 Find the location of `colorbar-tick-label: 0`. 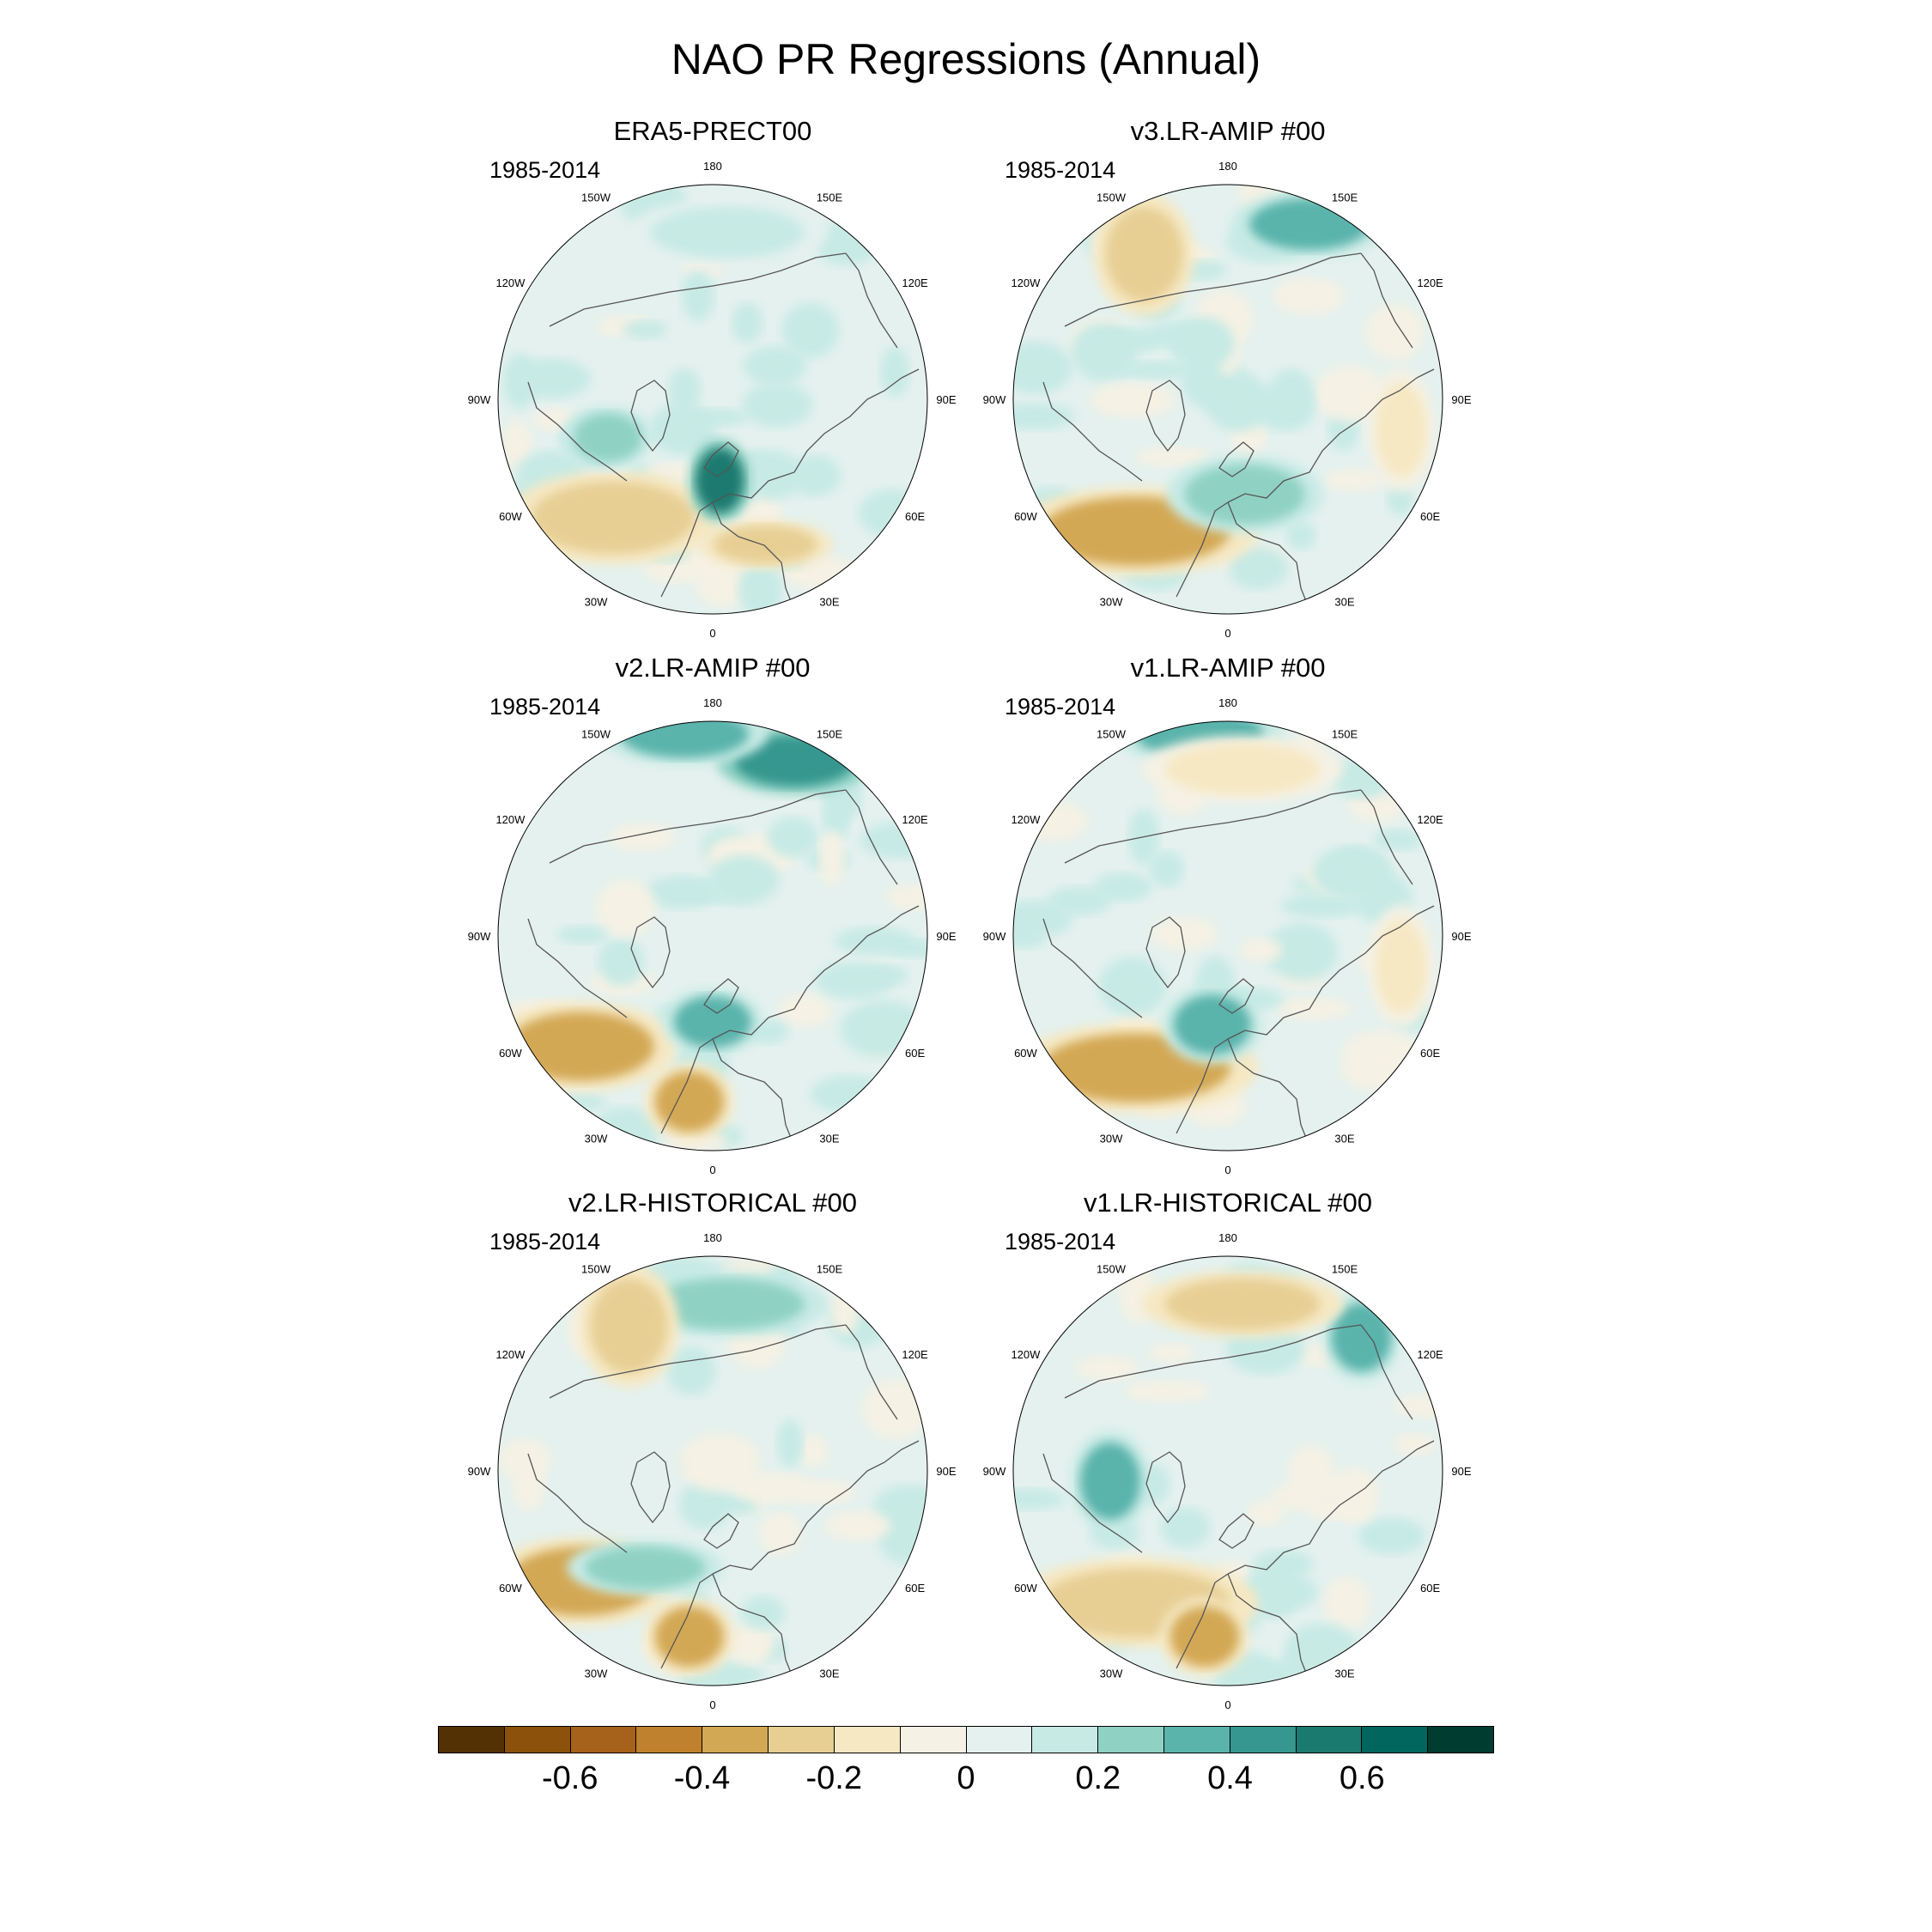

colorbar-tick-label: 0 is located at coordinates (966, 1778).